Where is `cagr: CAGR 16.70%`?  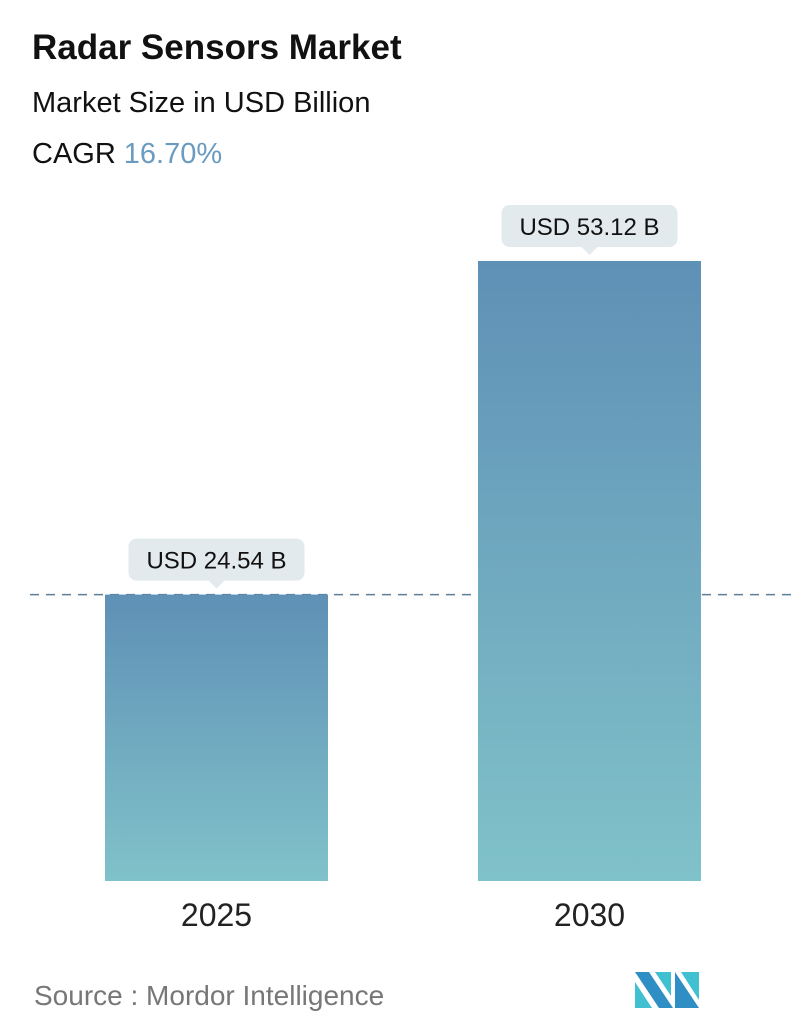
cagr: CAGR 16.70% is located at coordinates (127, 154).